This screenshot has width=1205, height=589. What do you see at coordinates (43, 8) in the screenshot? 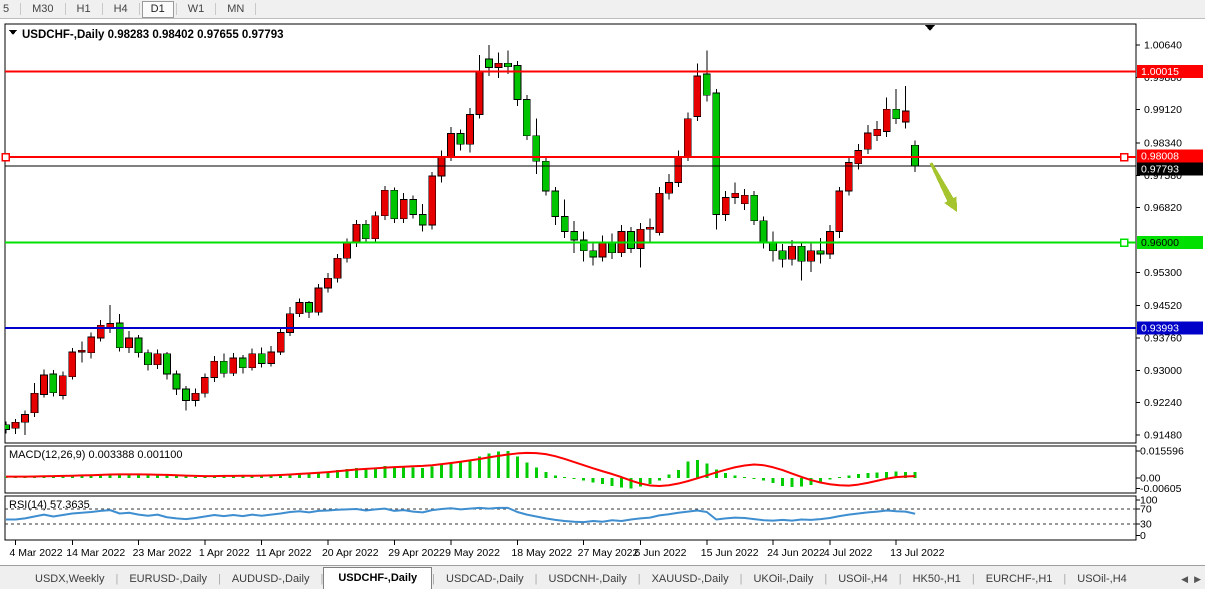
I see `timeframe-button-m30: M30` at bounding box center [43, 8].